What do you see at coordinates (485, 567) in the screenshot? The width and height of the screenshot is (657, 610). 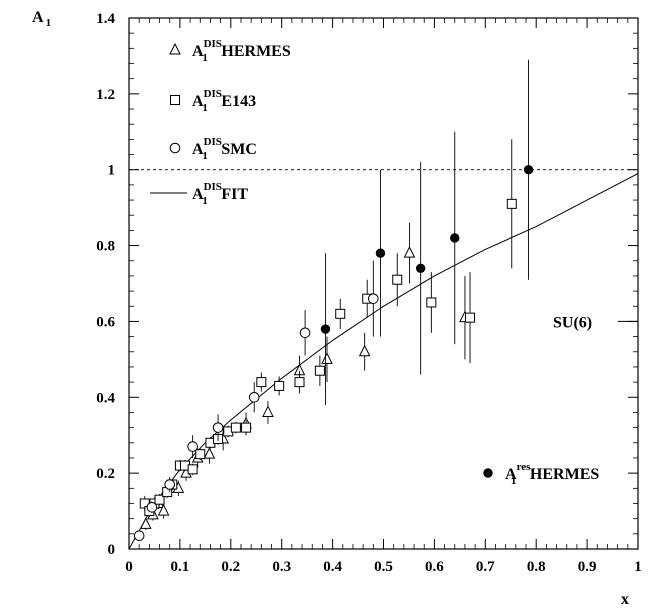 I see `x-tick-label: 0.7` at bounding box center [485, 567].